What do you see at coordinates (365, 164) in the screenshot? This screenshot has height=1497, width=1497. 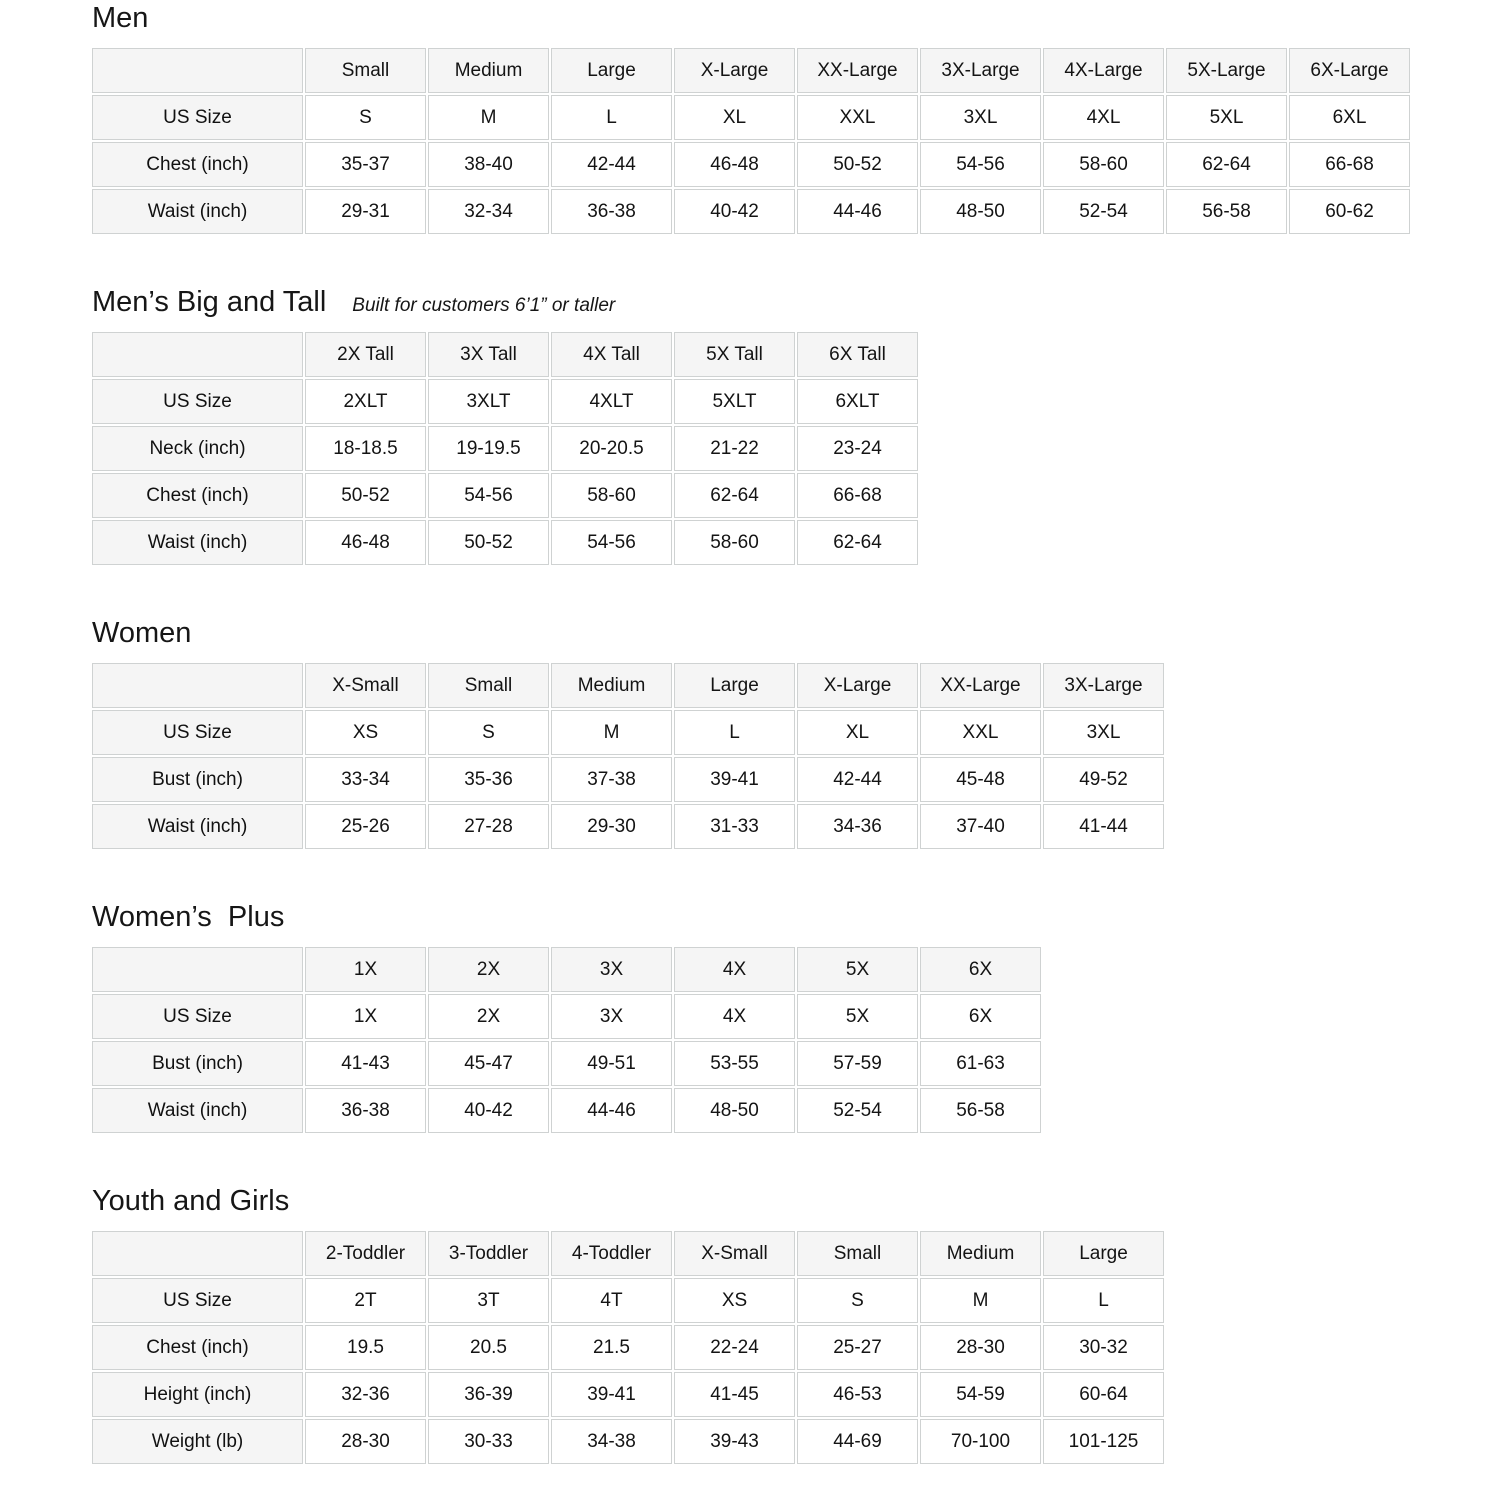 I see `data-cell: 35-37` at bounding box center [365, 164].